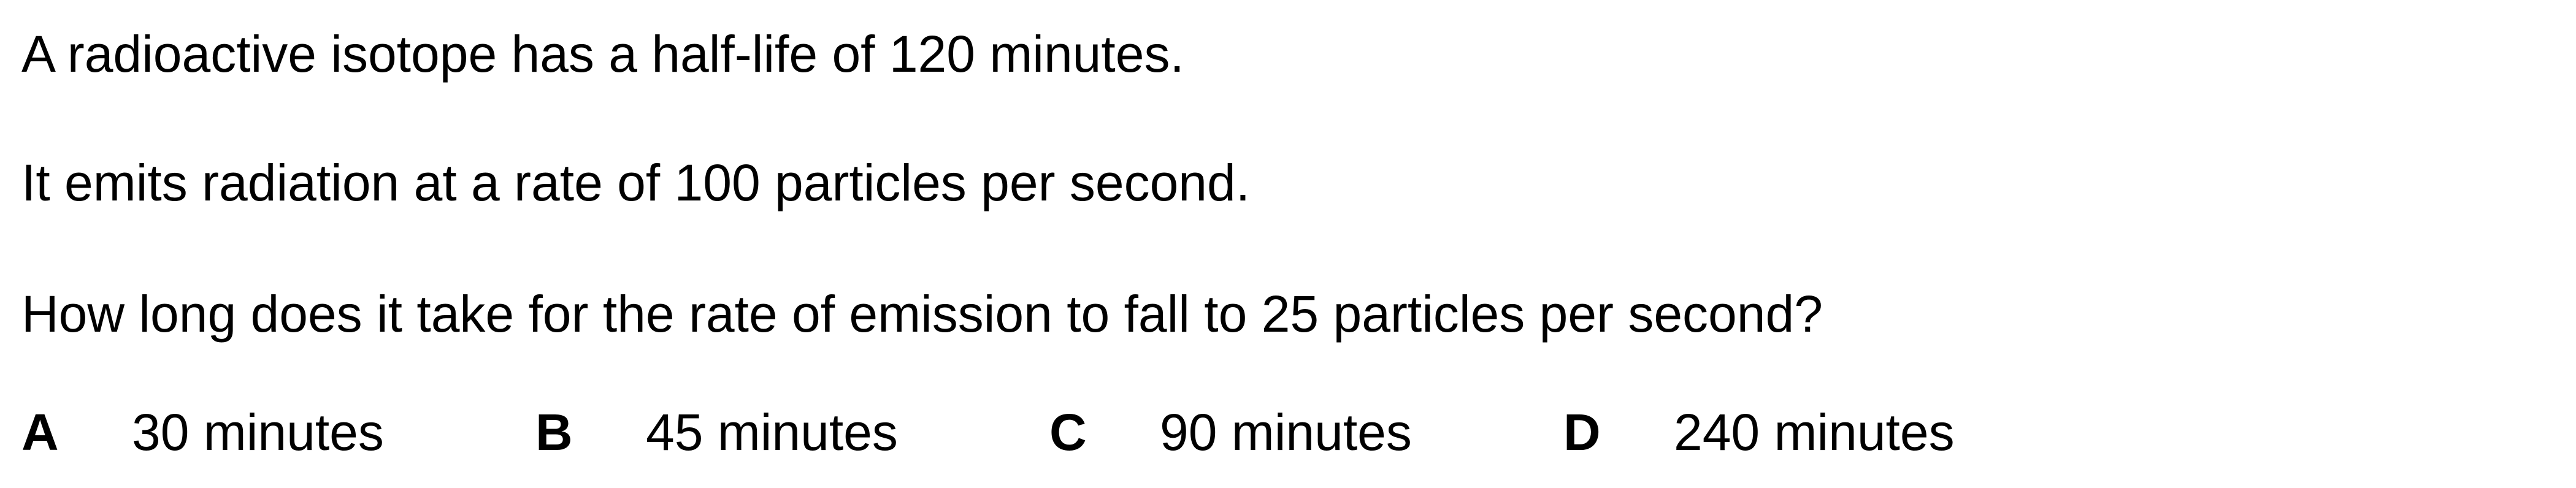 Image resolution: width=2576 pixels, height=488 pixels. What do you see at coordinates (1582, 432) in the screenshot?
I see `option-letter: D` at bounding box center [1582, 432].